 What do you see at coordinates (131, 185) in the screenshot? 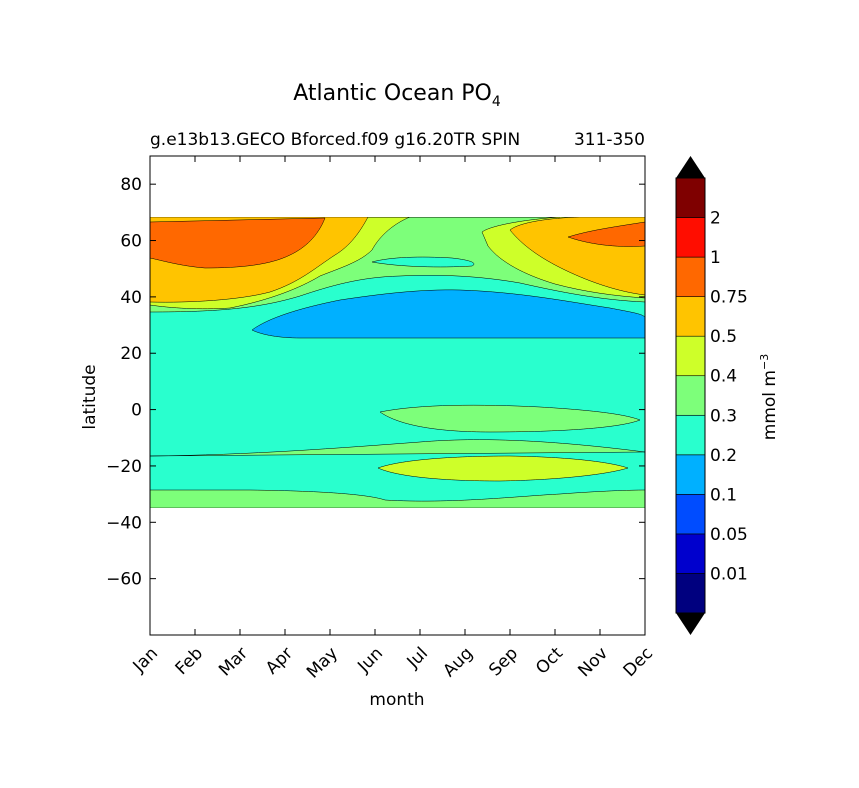
I see `y-tick-label: 80` at bounding box center [131, 185].